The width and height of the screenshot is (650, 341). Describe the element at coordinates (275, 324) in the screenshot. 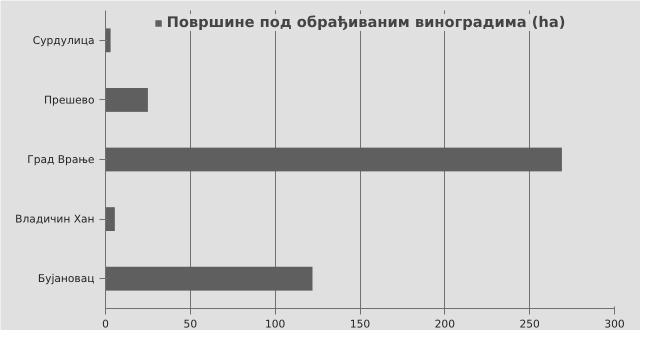

I see `x-tick-label: 100` at that location.